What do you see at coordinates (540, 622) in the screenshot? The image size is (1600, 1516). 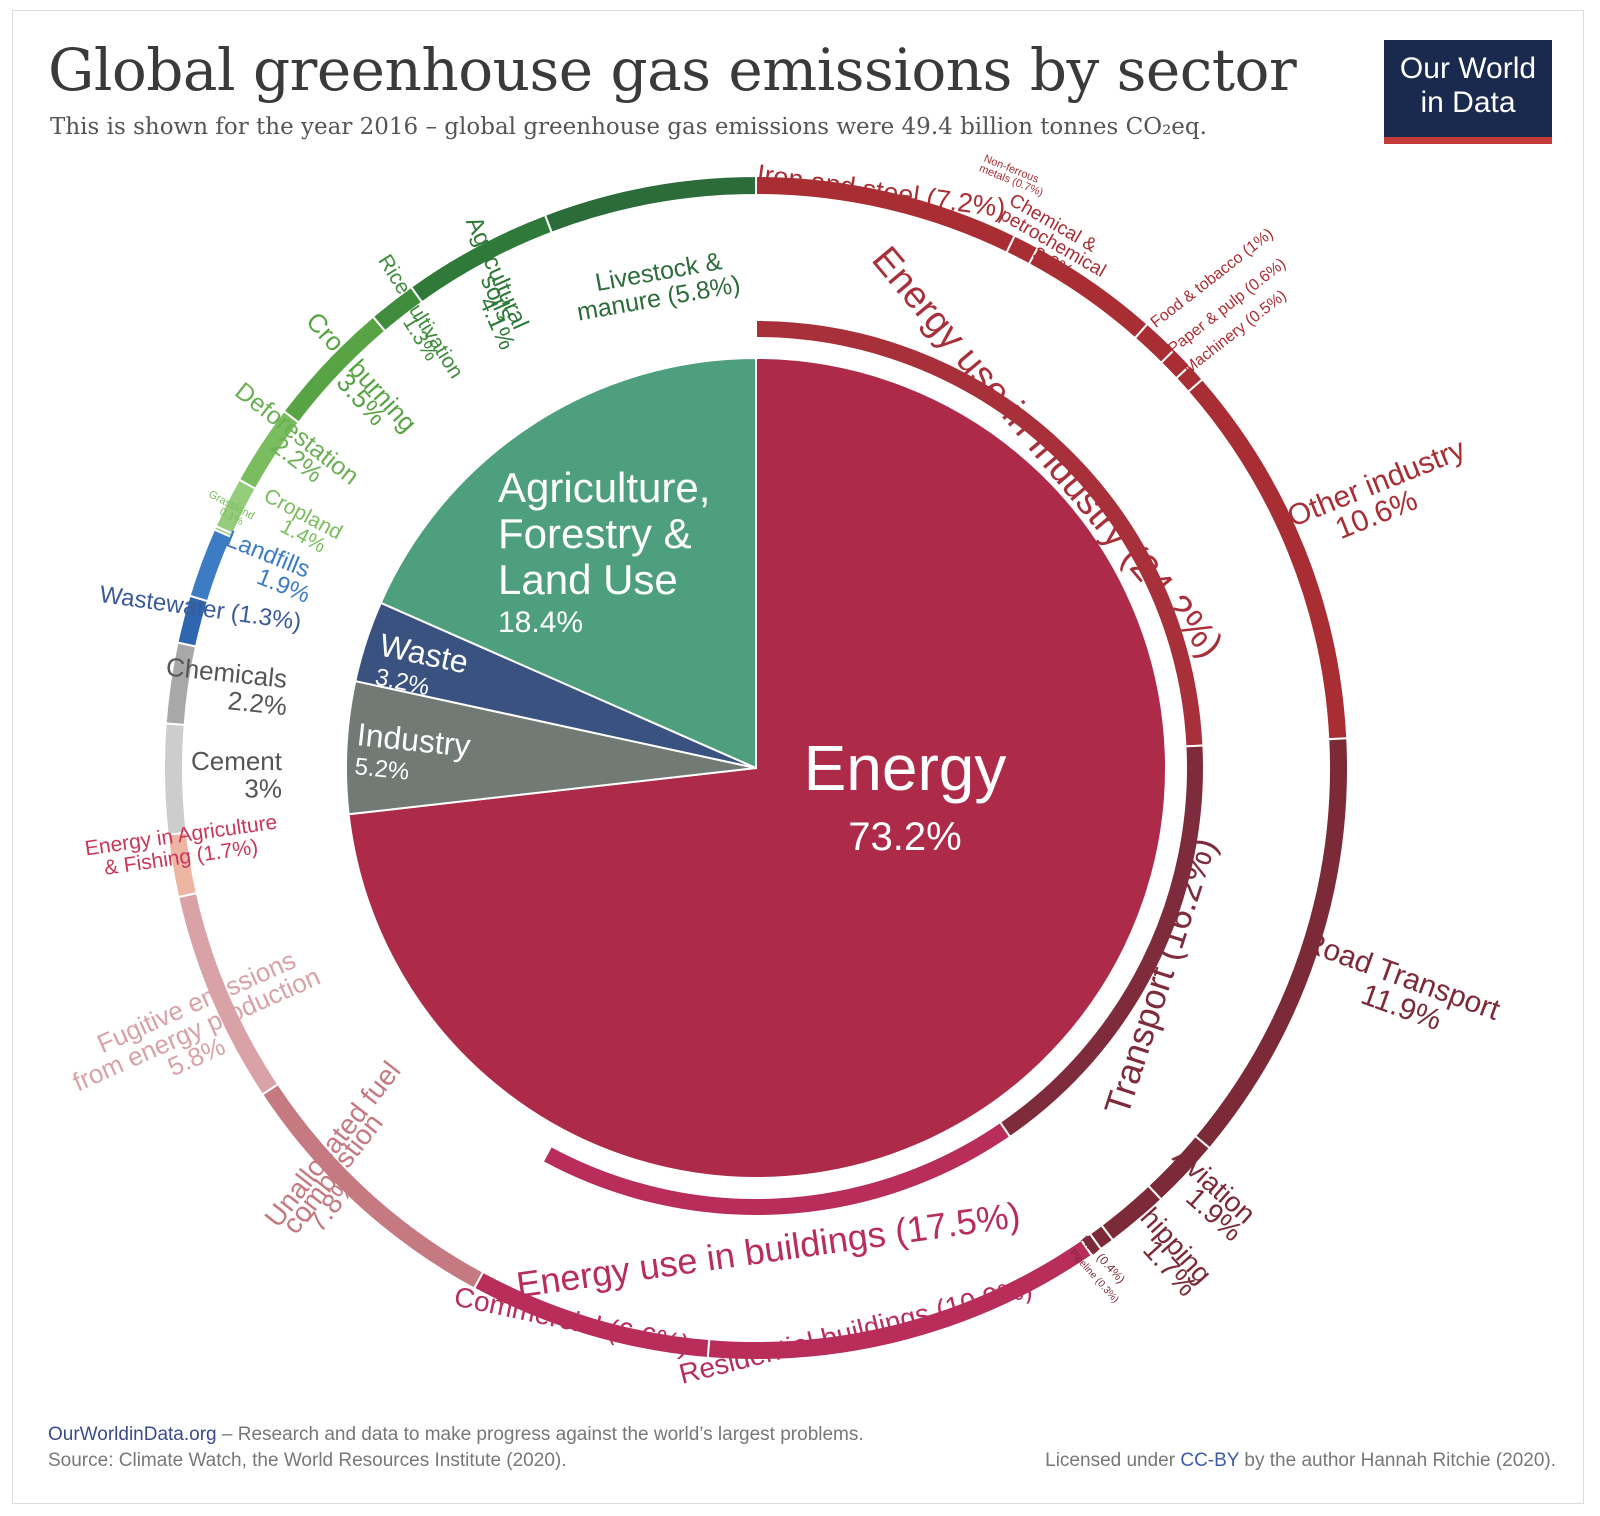 I see `pie-value-afolu: 18.4%` at bounding box center [540, 622].